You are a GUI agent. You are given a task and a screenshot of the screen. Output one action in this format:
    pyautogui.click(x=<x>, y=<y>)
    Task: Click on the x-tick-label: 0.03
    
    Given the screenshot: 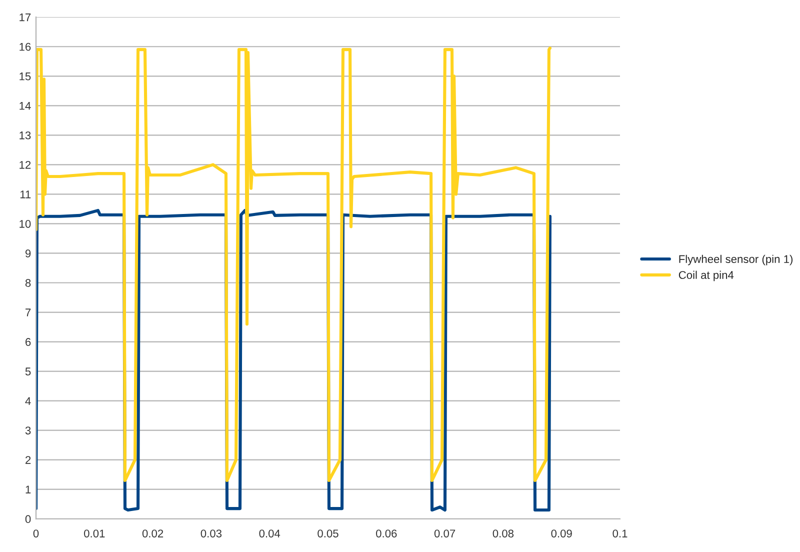 What is the action you would take?
    pyautogui.click(x=211, y=534)
    